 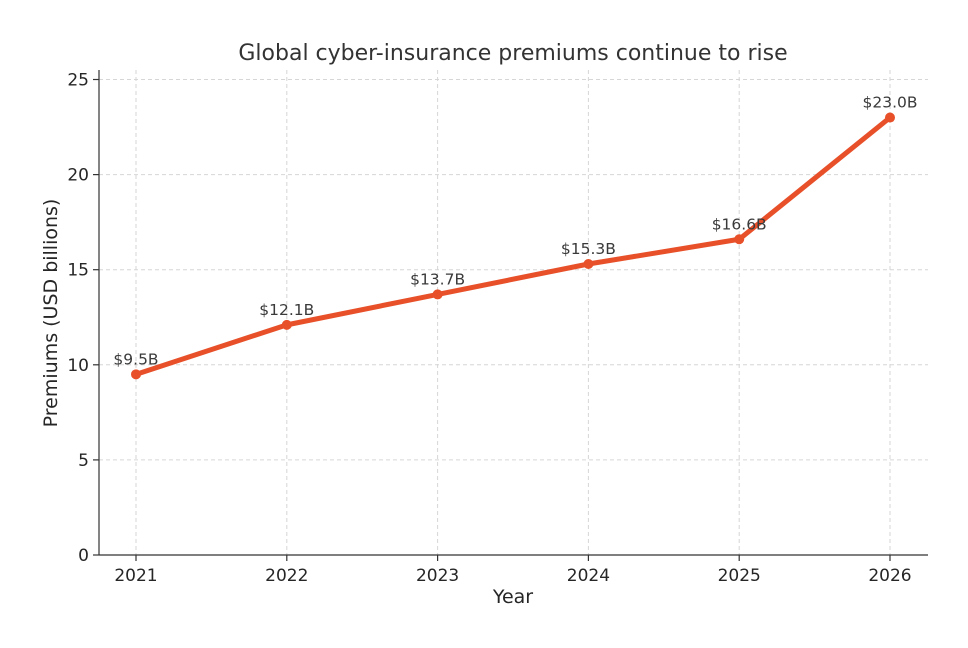 What do you see at coordinates (588, 576) in the screenshot?
I see `x-tick-label: 2024` at bounding box center [588, 576].